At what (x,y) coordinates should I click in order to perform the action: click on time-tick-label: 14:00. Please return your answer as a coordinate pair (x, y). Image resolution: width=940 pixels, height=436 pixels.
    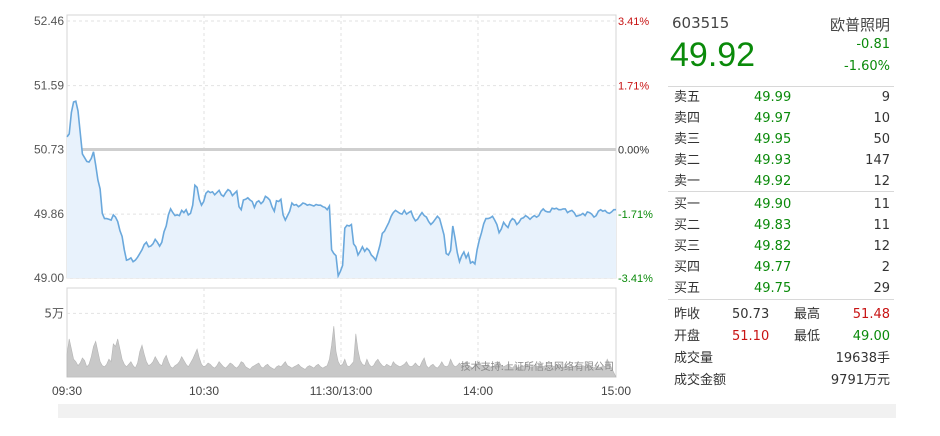
    Looking at the image, I should click on (478, 391).